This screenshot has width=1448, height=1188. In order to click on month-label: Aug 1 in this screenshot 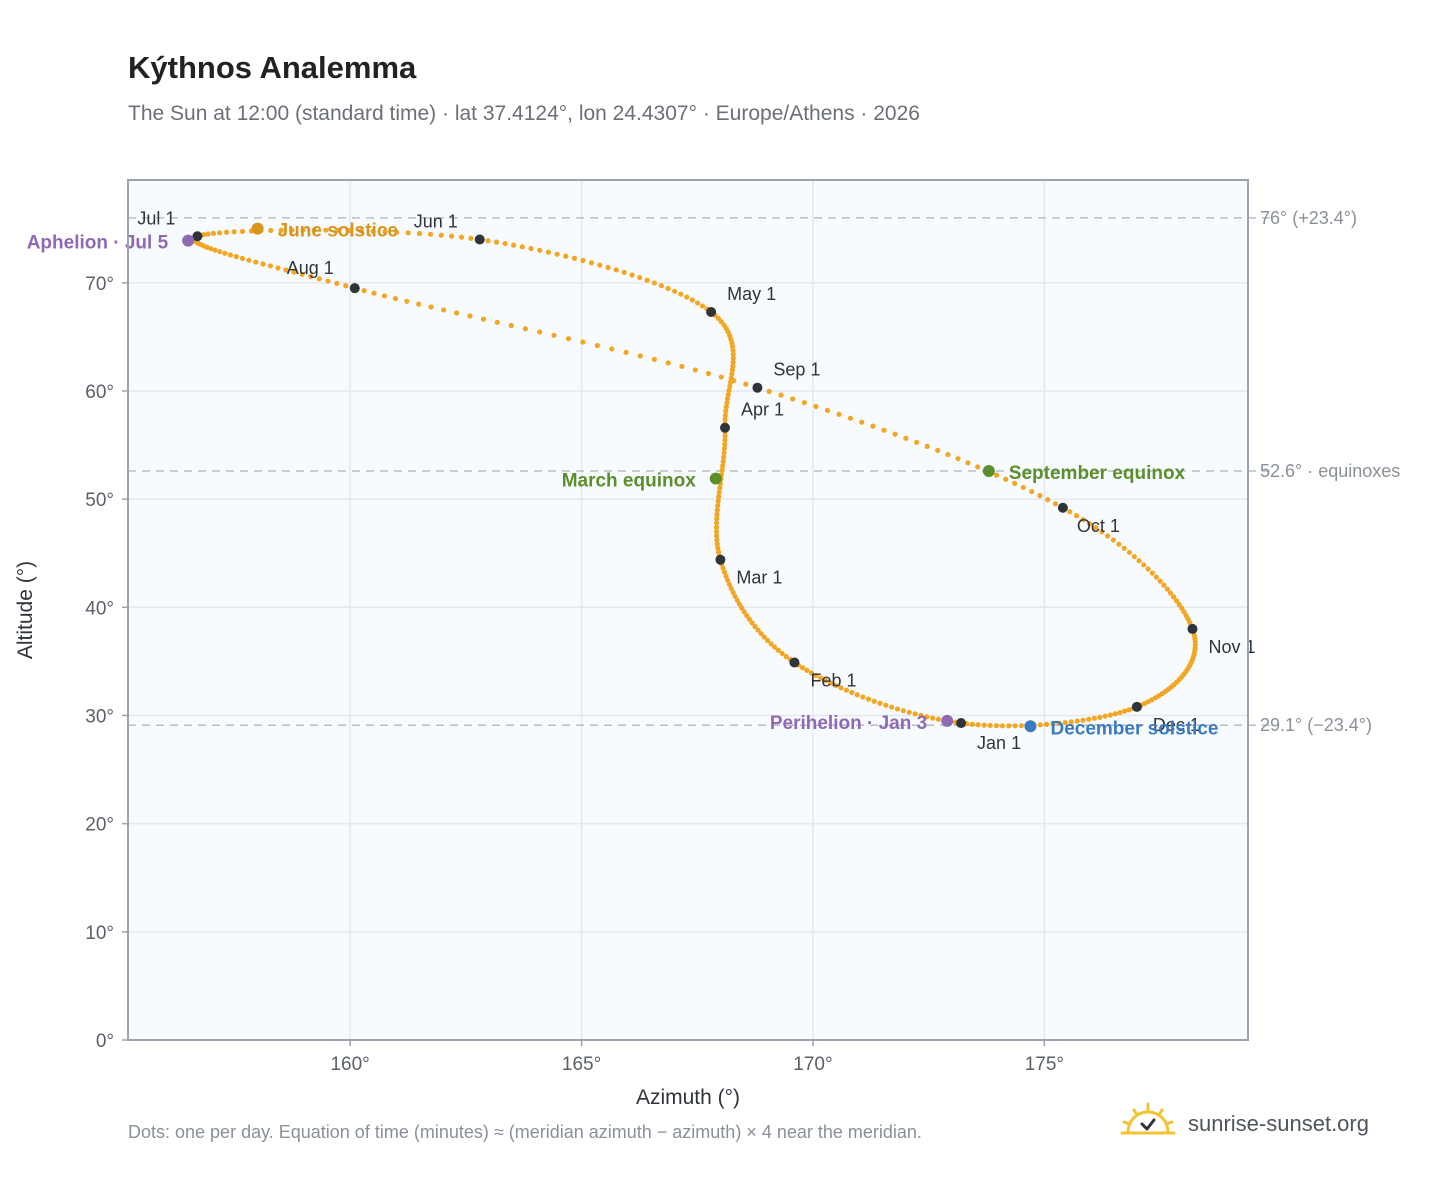, I will do `click(310, 268)`.